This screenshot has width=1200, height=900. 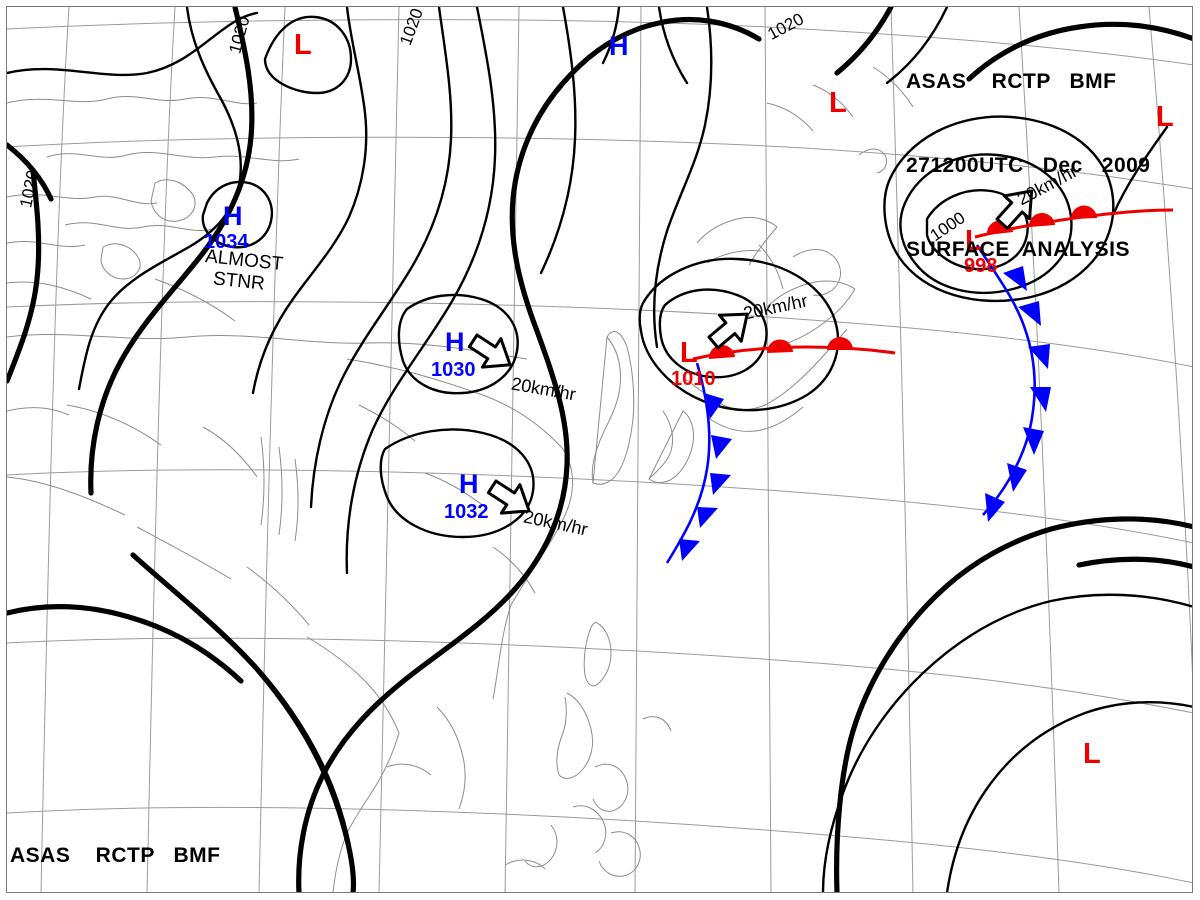 I want to click on low-symbol-upper-right: L, so click(x=838, y=103).